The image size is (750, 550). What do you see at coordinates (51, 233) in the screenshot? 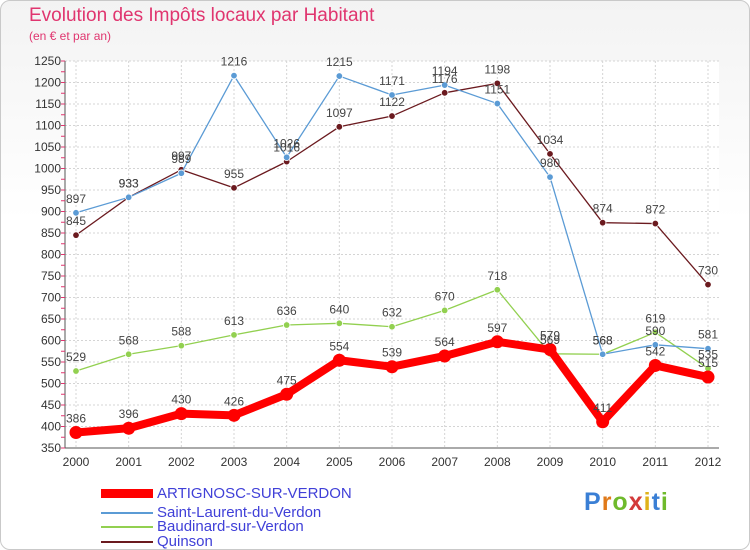
I see `y-tick-label: 850` at bounding box center [51, 233].